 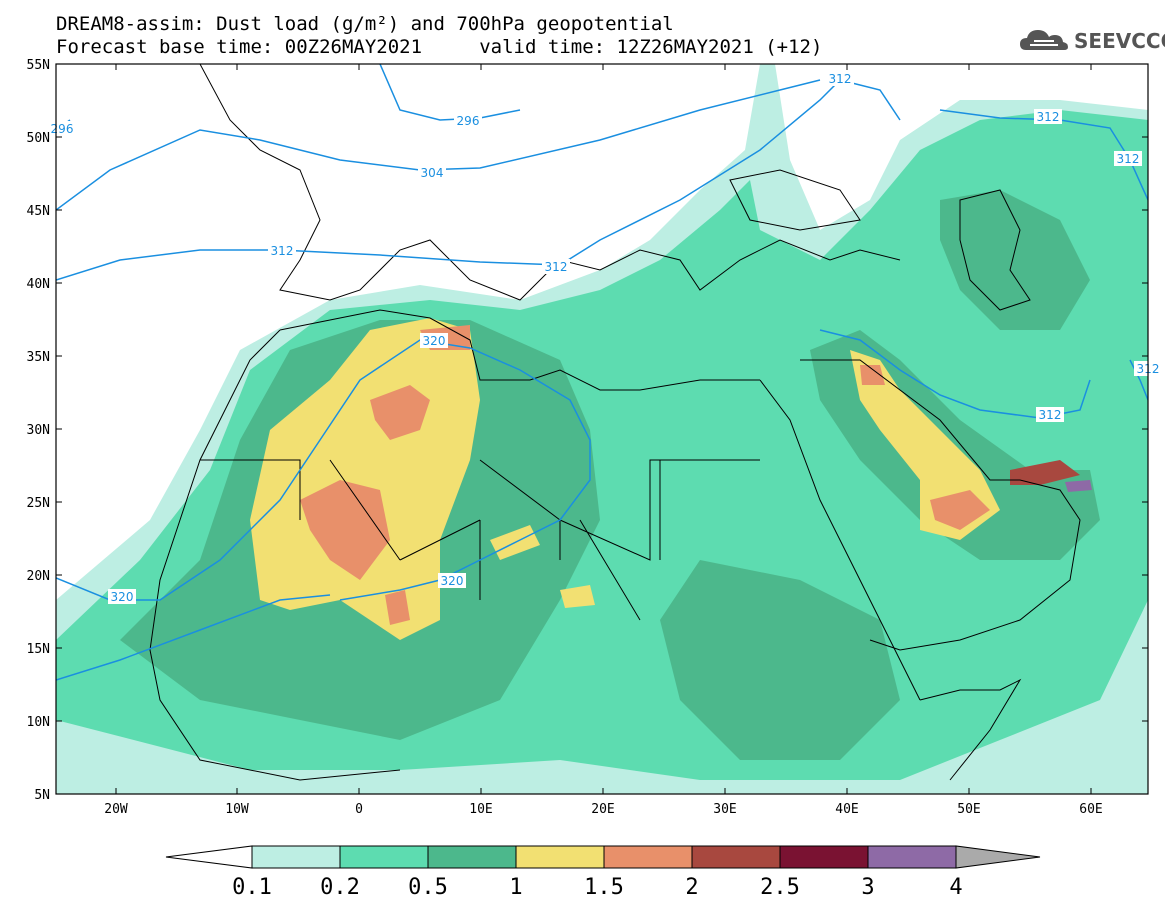 I want to click on lat-label: 50N, so click(x=38, y=138).